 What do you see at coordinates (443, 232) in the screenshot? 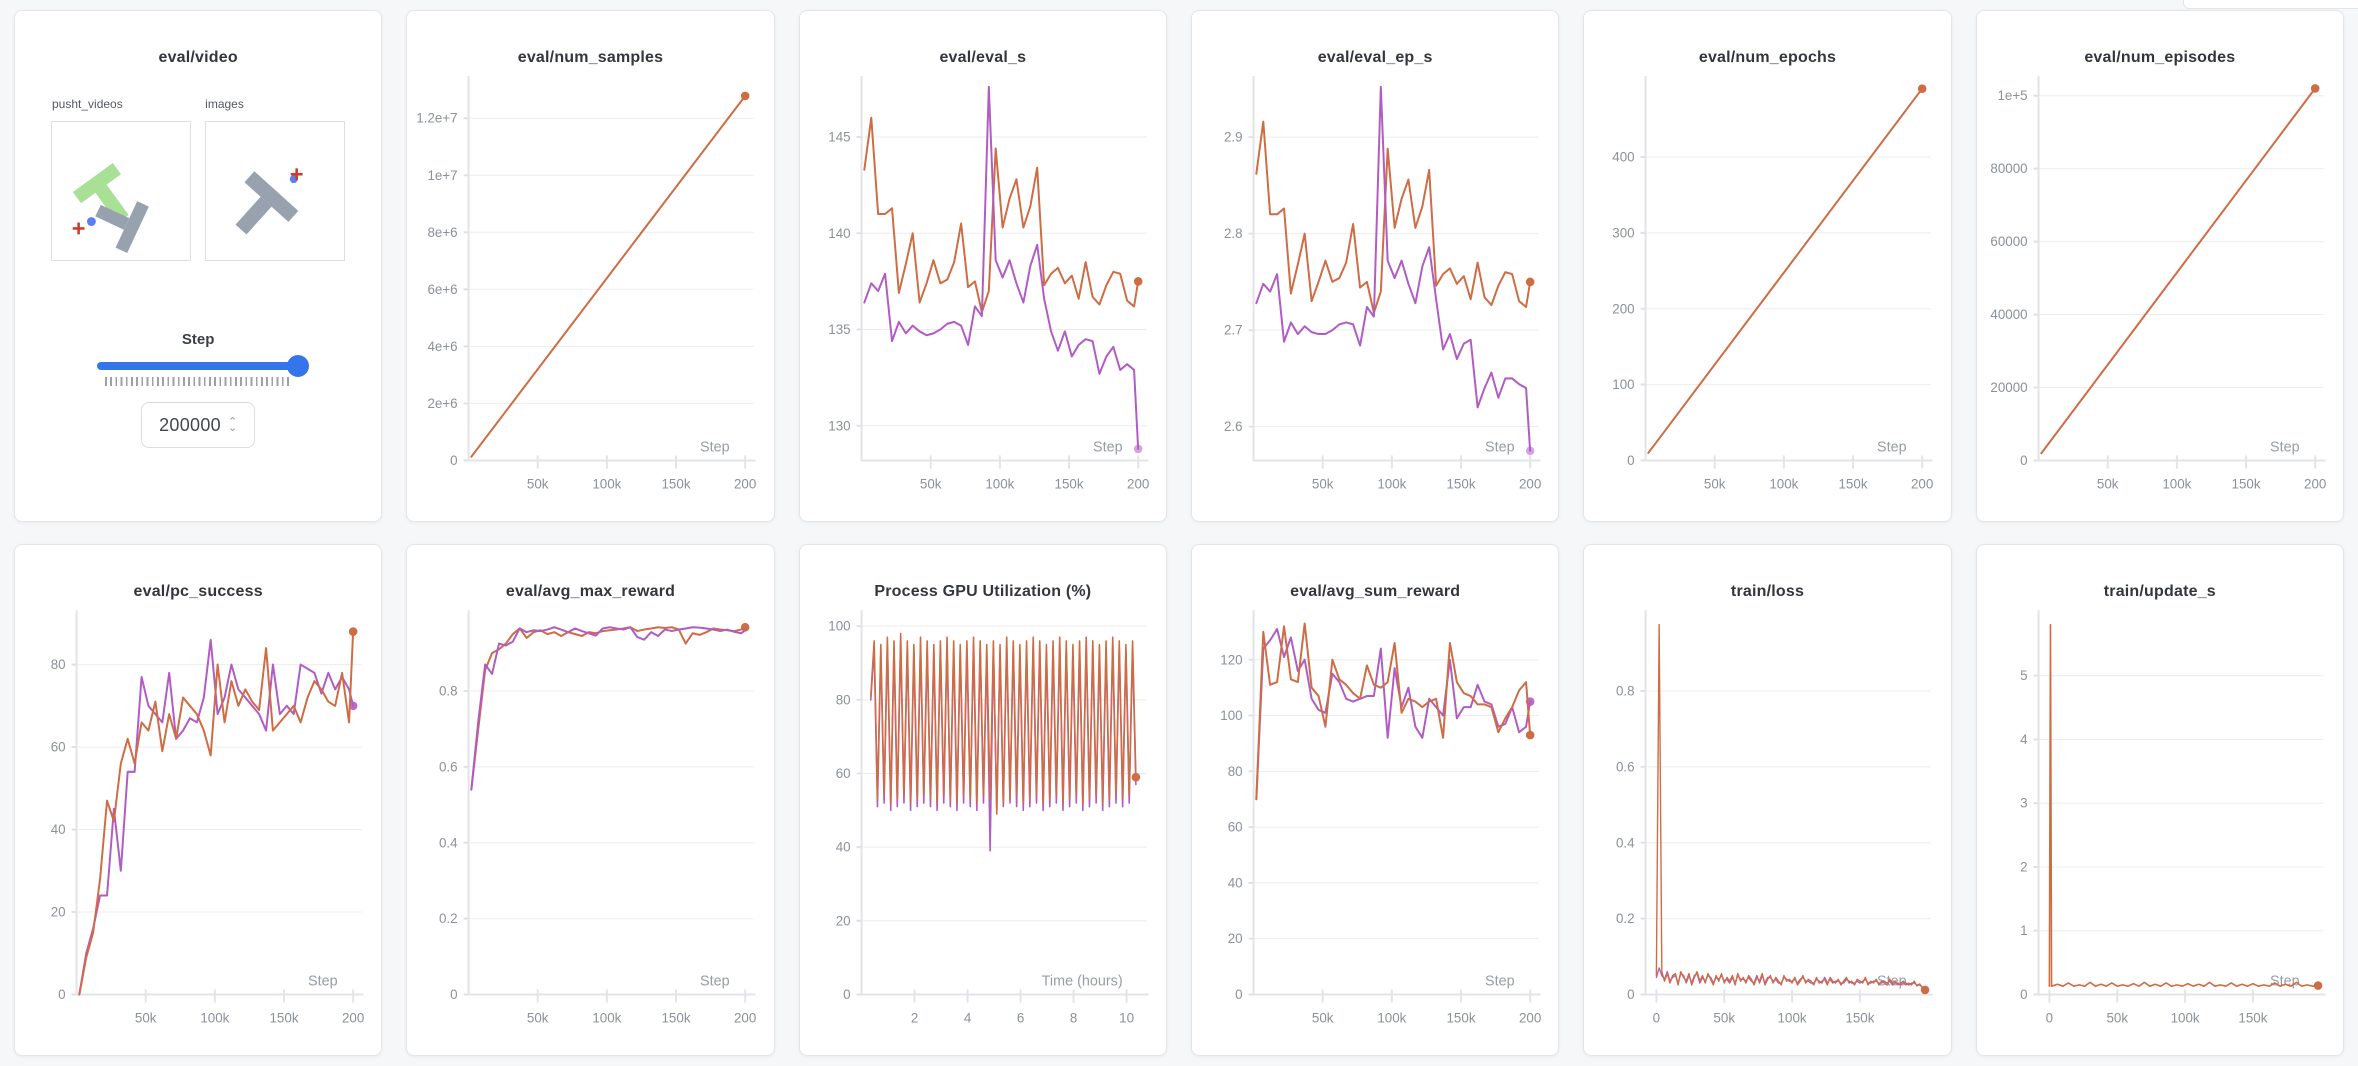
I see `y-tick-label: 8e+6` at bounding box center [443, 232].